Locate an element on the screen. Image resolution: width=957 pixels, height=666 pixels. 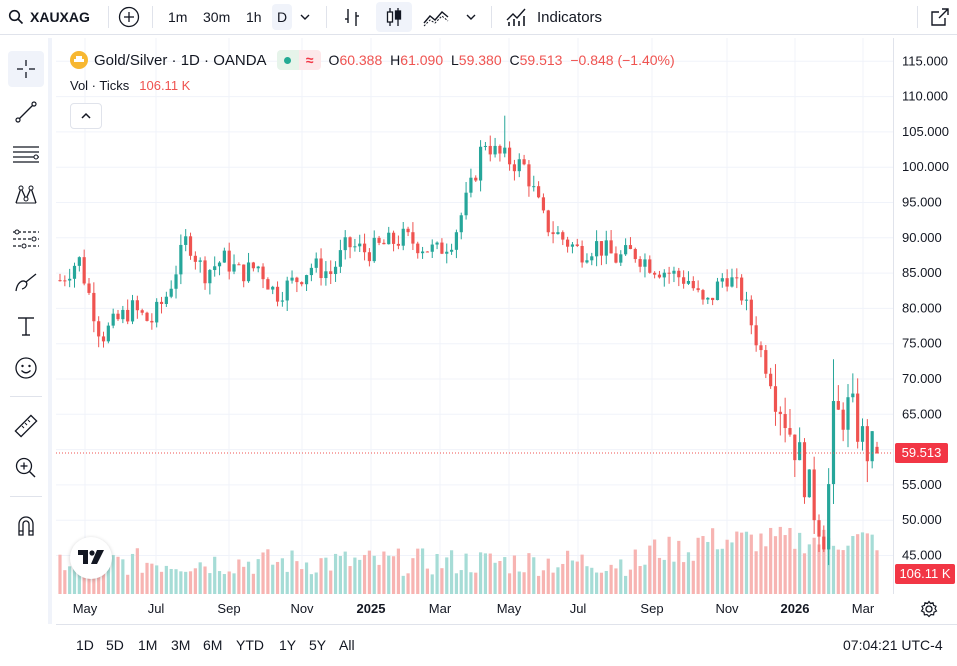
trend-line-tool is located at coordinates (26, 112).